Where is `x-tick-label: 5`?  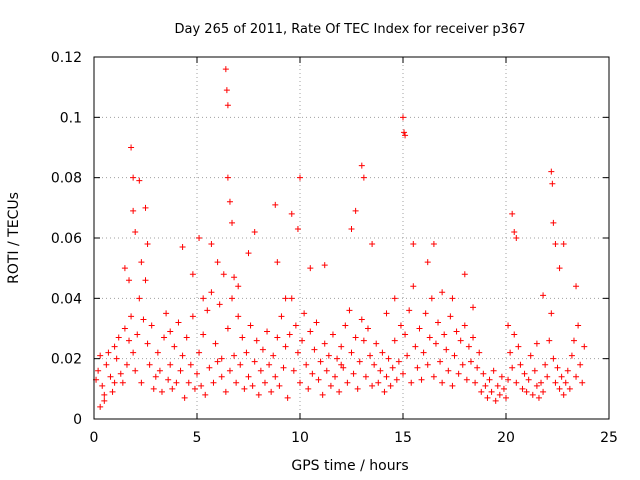
x-tick-label: 5 is located at coordinates (197, 438).